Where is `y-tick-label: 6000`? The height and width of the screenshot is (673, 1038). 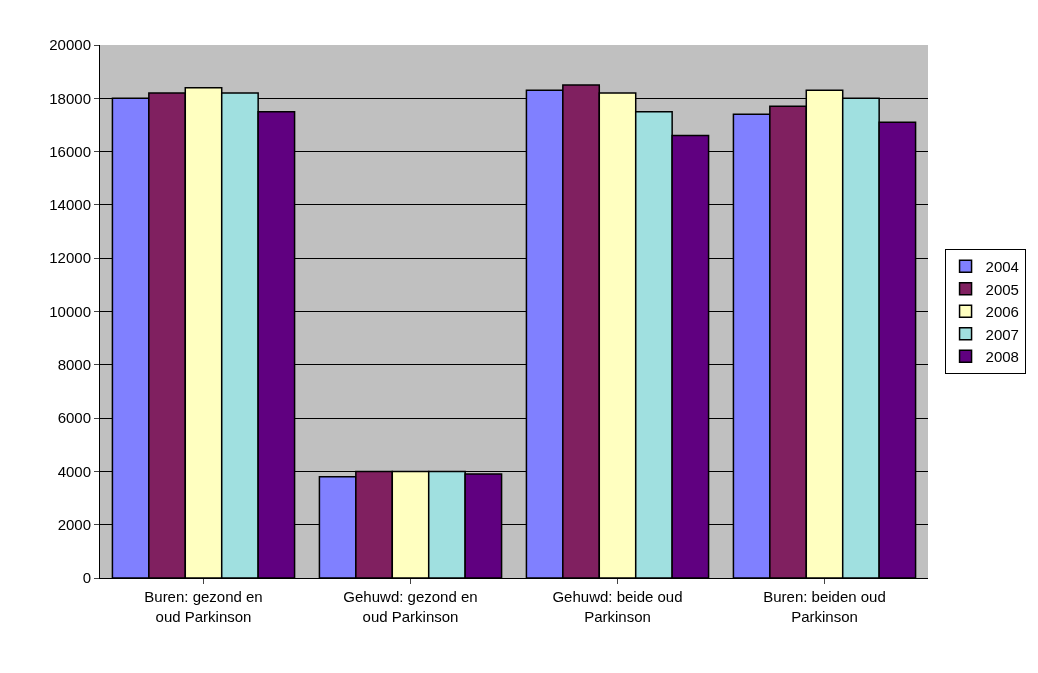 y-tick-label: 6000 is located at coordinates (74, 418).